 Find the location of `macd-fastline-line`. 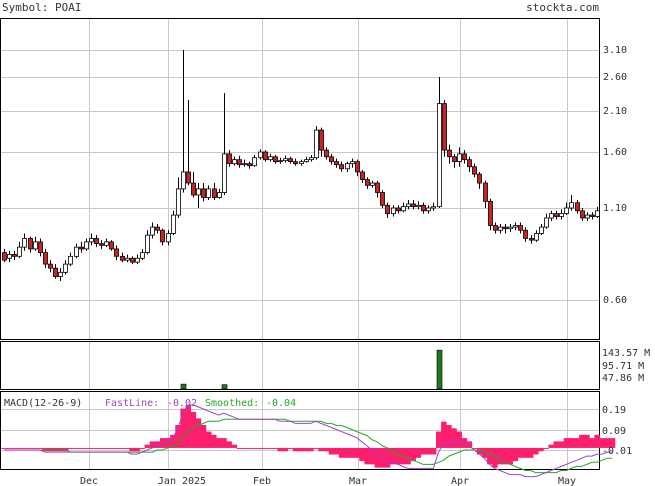

macd-fastline-line is located at coordinates (308, 441).